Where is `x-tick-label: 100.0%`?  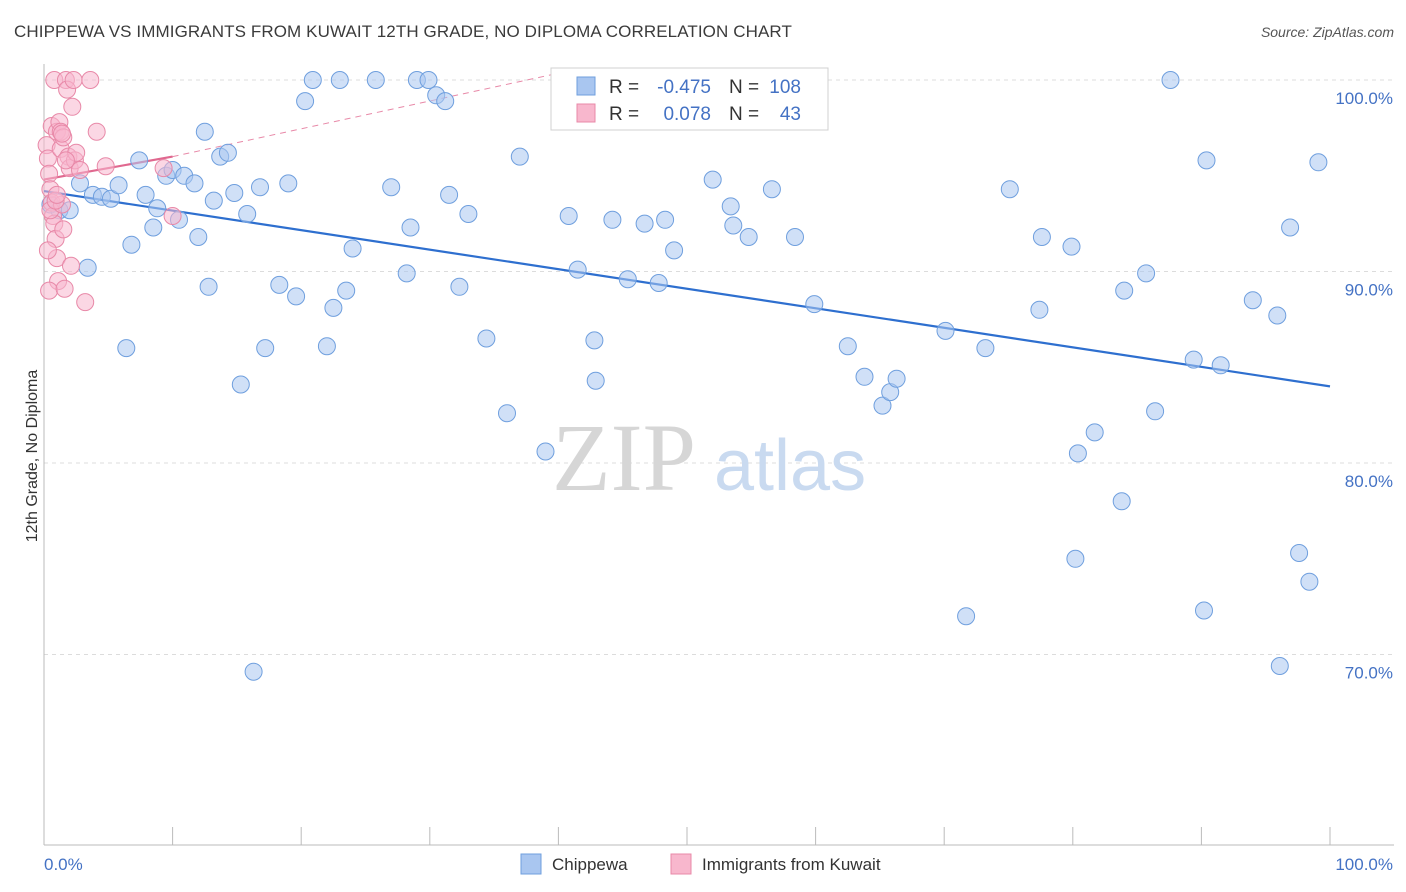
x-tick-label: 100.0% is located at coordinates (1364, 864).